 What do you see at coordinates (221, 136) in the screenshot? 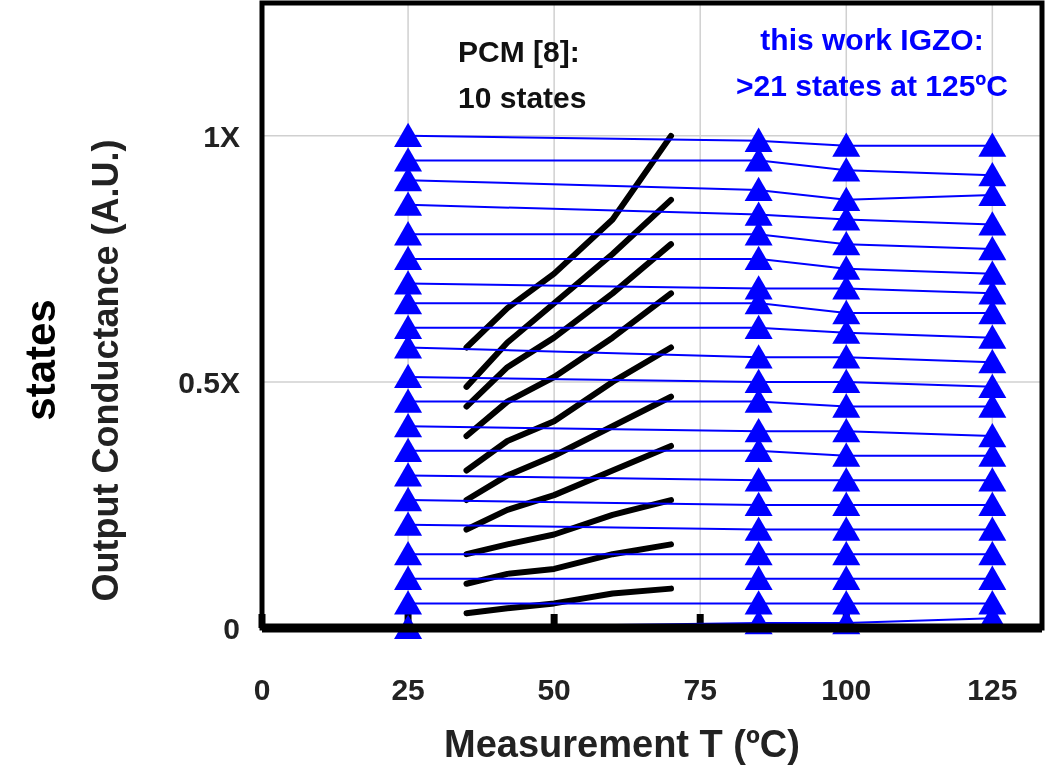
I see `y-tick-label: 1X` at bounding box center [221, 136].